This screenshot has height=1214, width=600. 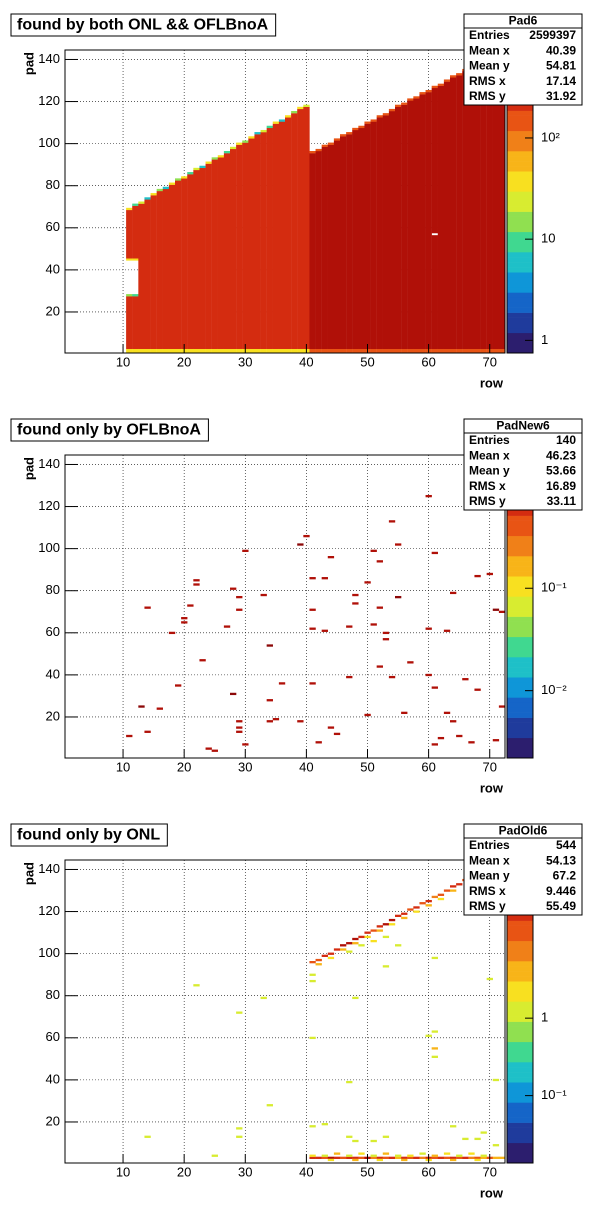 I want to click on stats-value: 140, so click(x=566, y=440).